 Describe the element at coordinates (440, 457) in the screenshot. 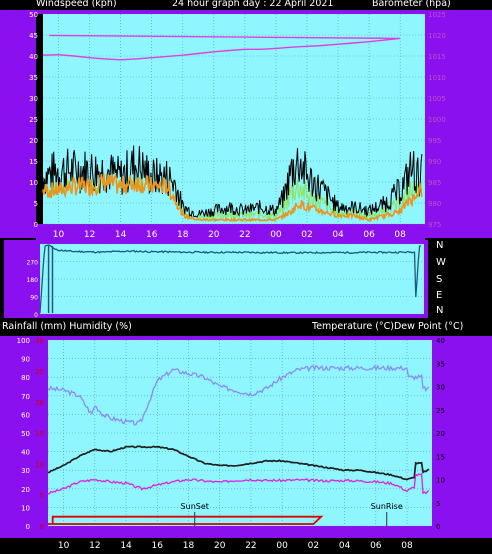

I see `temperature-y-tick: 15` at that location.